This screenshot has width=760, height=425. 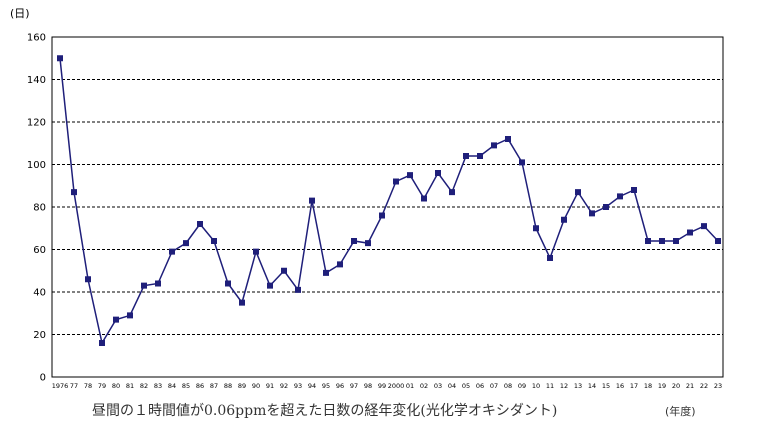 What do you see at coordinates (680, 411) in the screenshot?
I see `x-axis-unit: (年度)` at bounding box center [680, 411].